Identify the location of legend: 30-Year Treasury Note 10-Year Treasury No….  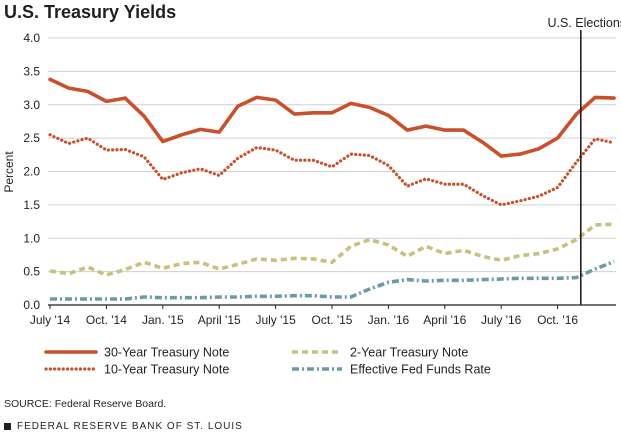
(267, 361).